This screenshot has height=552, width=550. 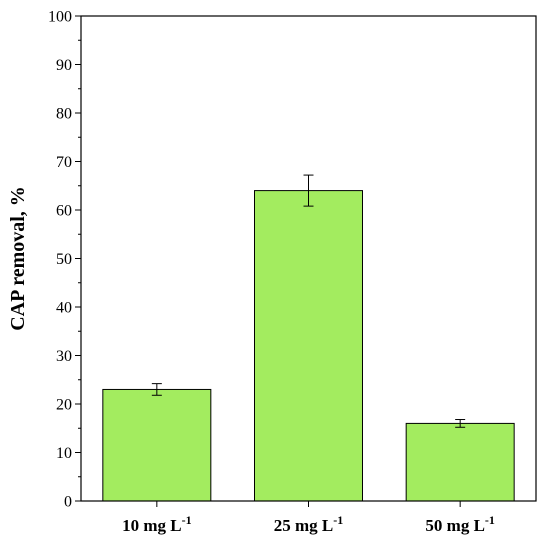 What do you see at coordinates (459, 524) in the screenshot?
I see `x-tick-label: 50 mg L-1` at bounding box center [459, 524].